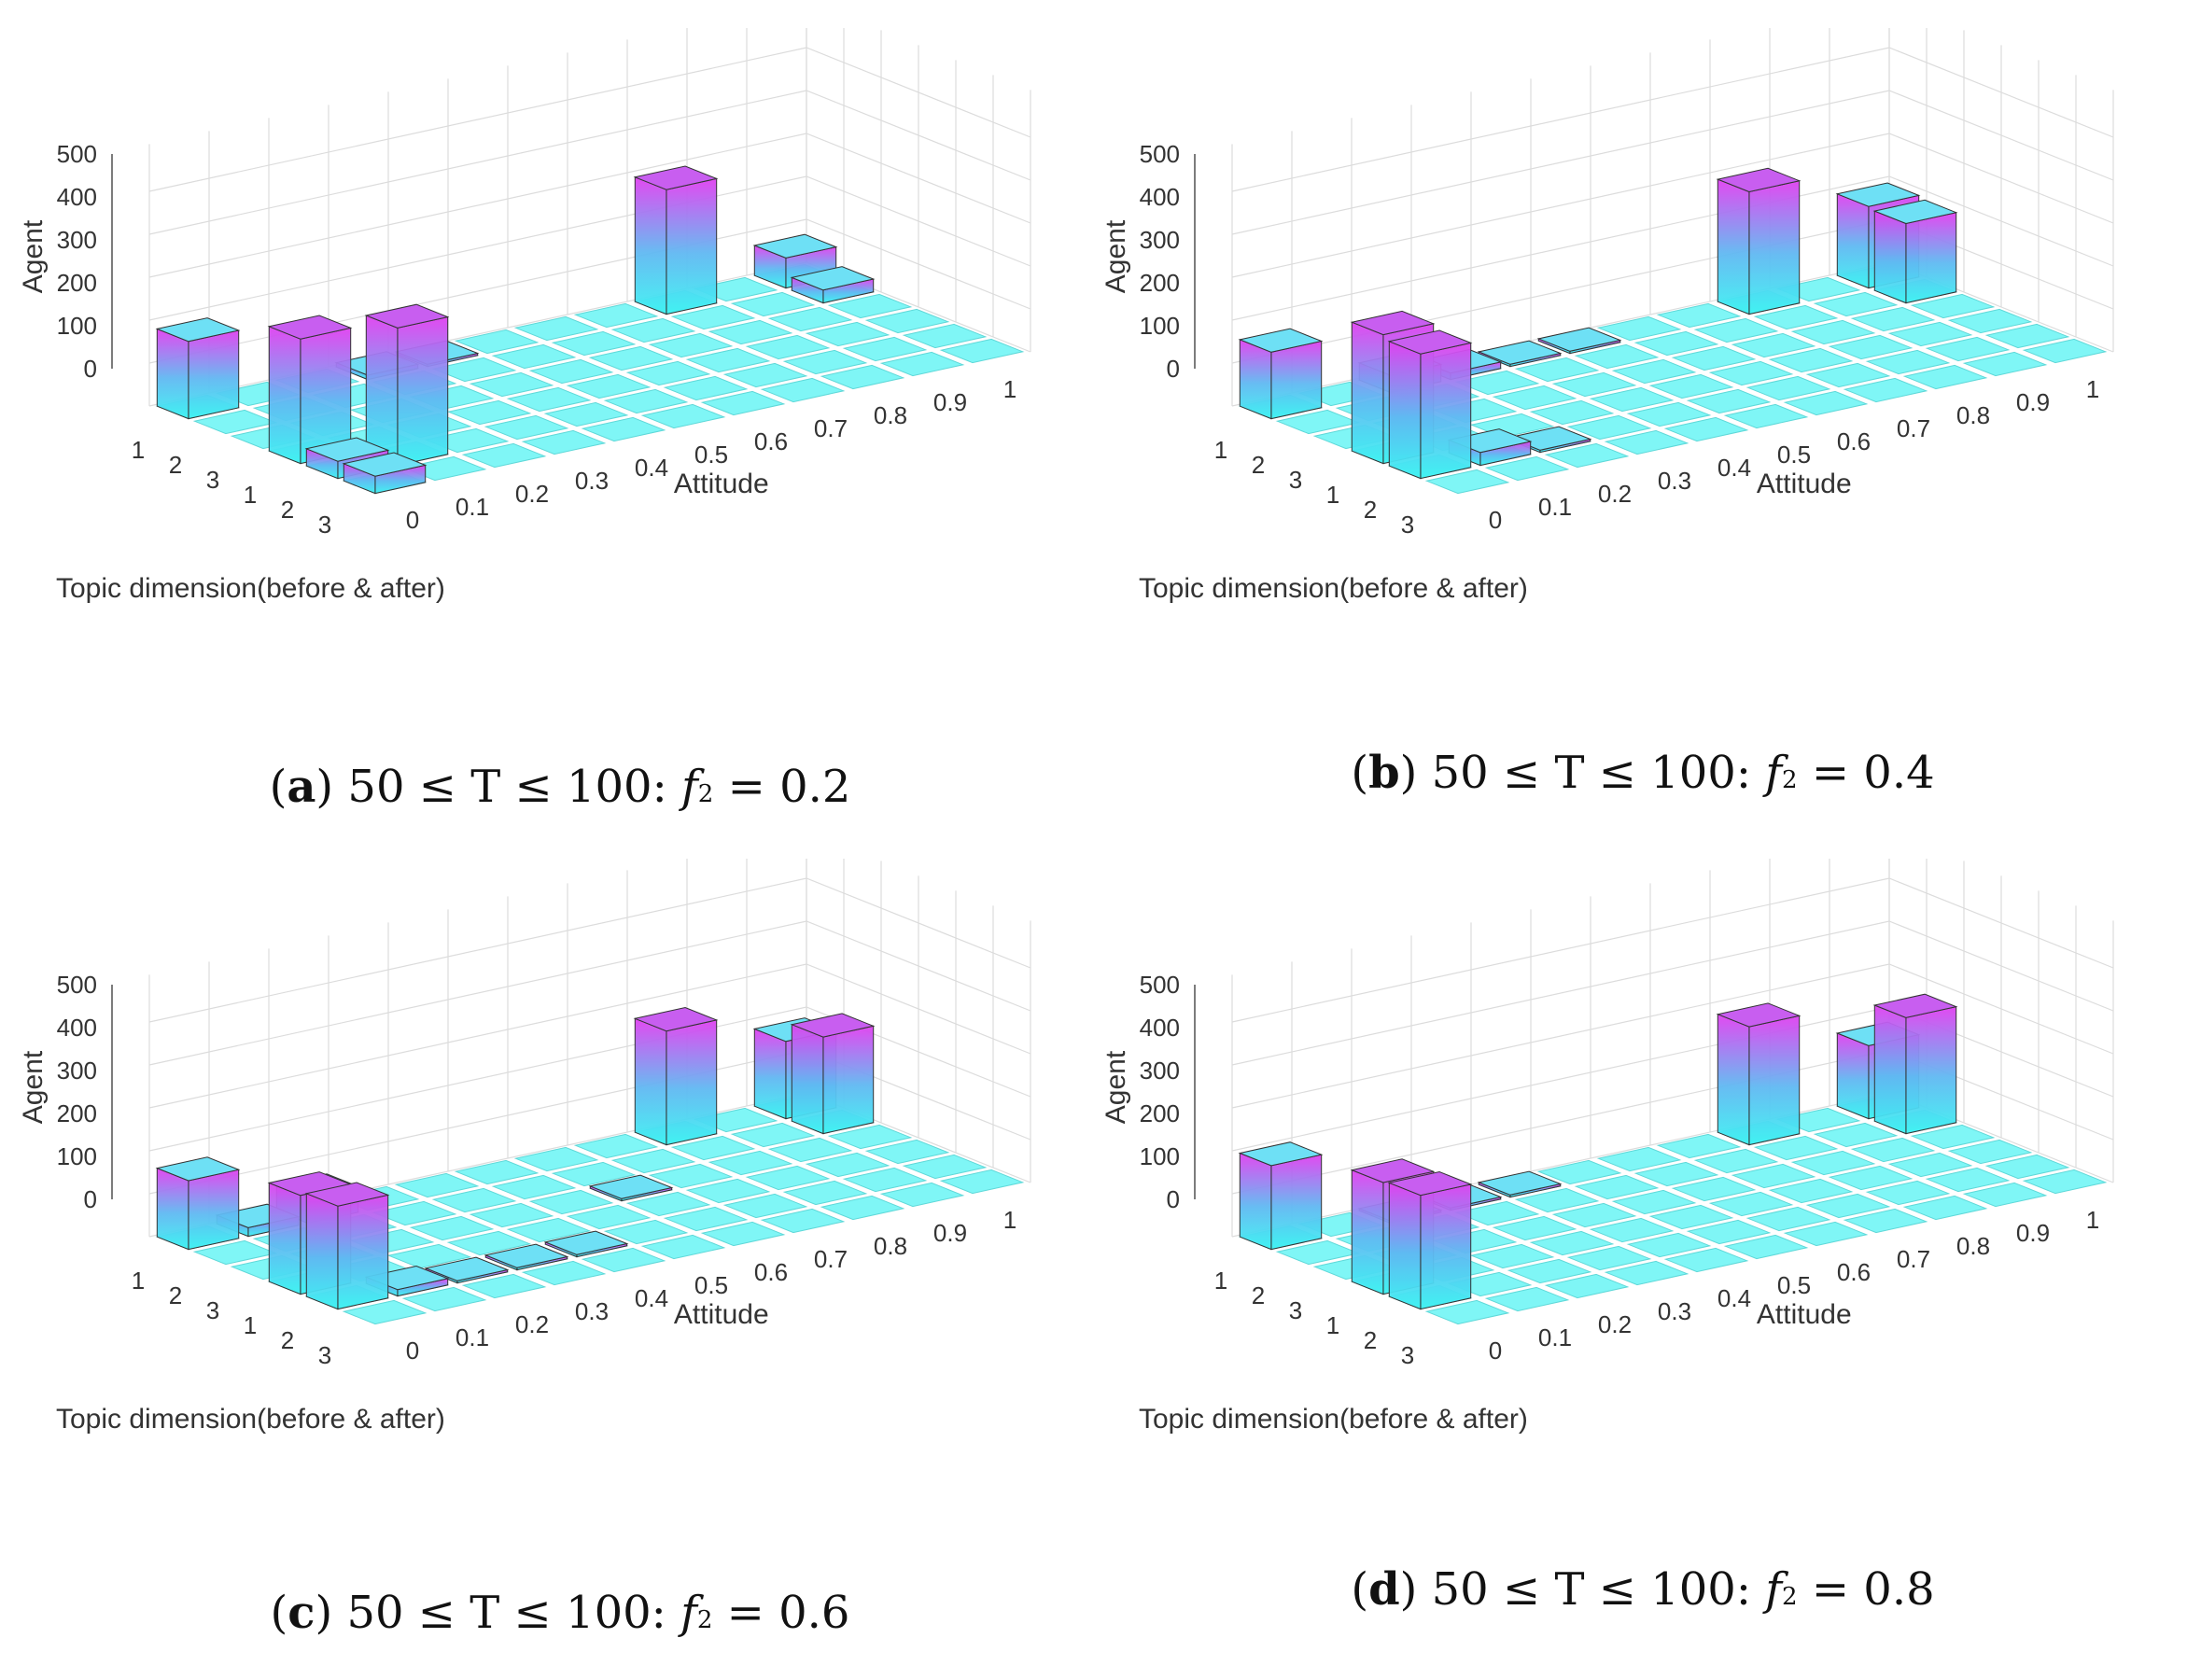 The width and height of the screenshot is (2187, 1680). What do you see at coordinates (689, 787) in the screenshot?
I see `caption-var: f` at bounding box center [689, 787].